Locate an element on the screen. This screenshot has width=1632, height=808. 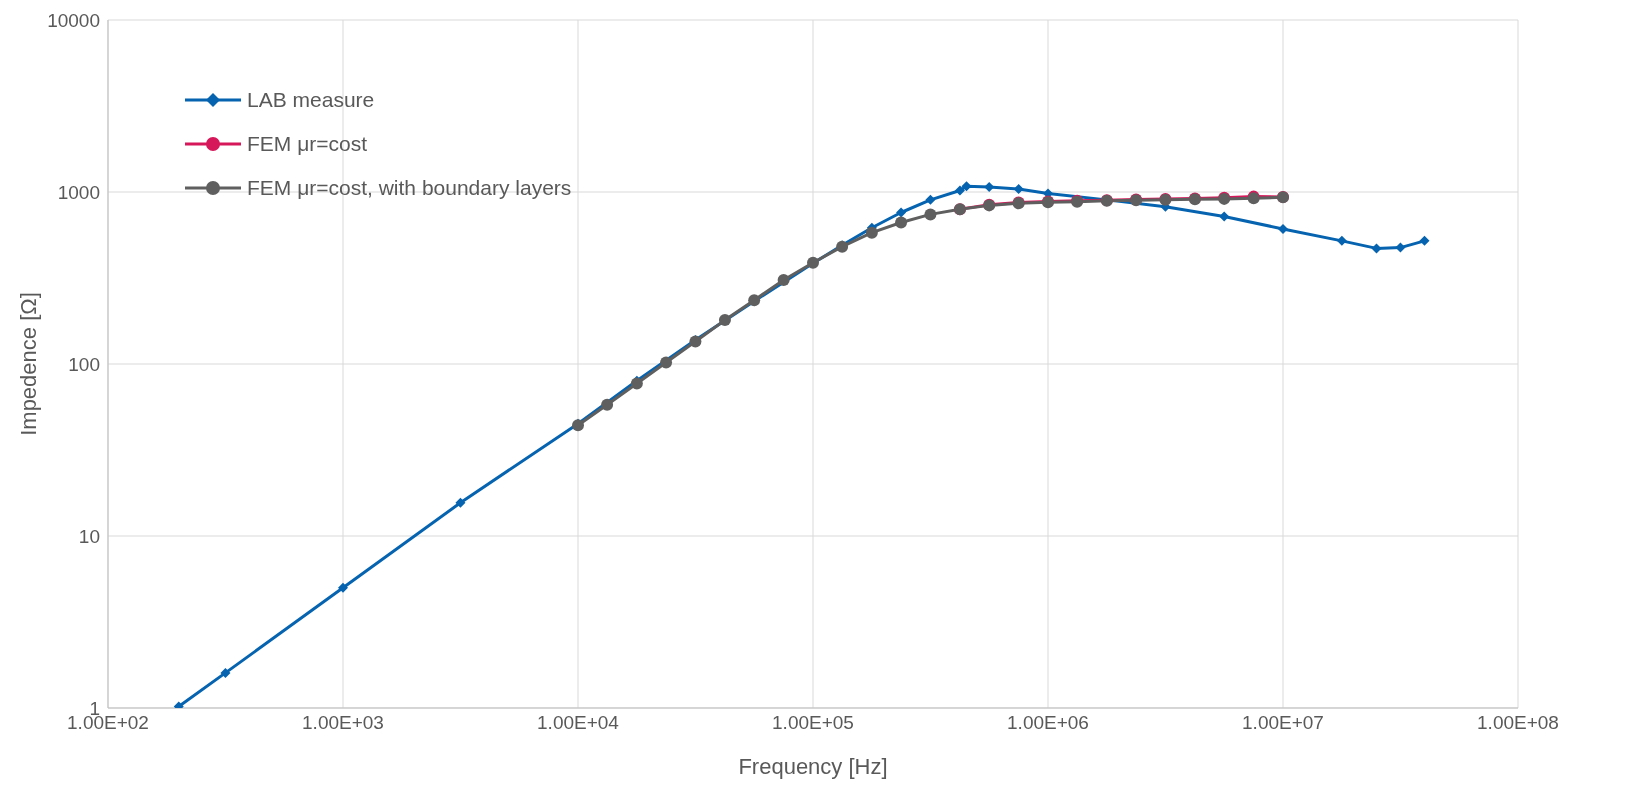
y-axis-title: Impedence [Ω] is located at coordinates (28, 364).